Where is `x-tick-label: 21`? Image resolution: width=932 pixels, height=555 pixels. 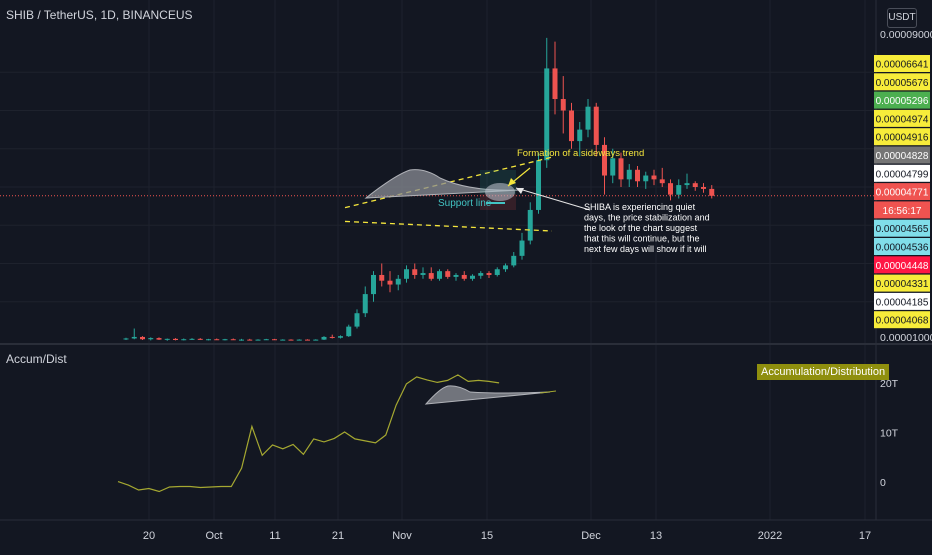 x-tick-label: 21 is located at coordinates (338, 536).